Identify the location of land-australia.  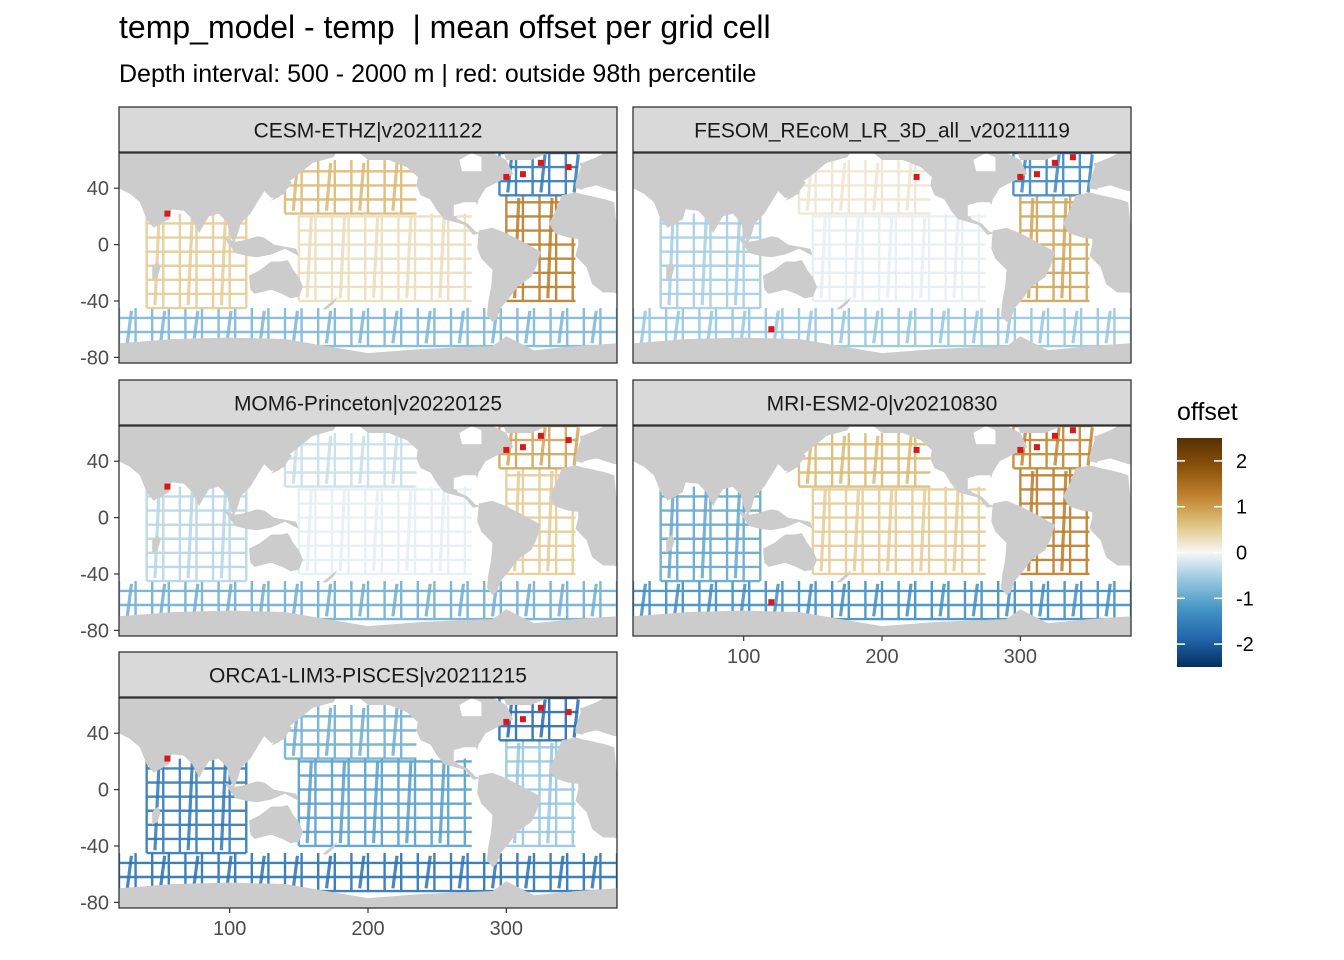
(276, 552).